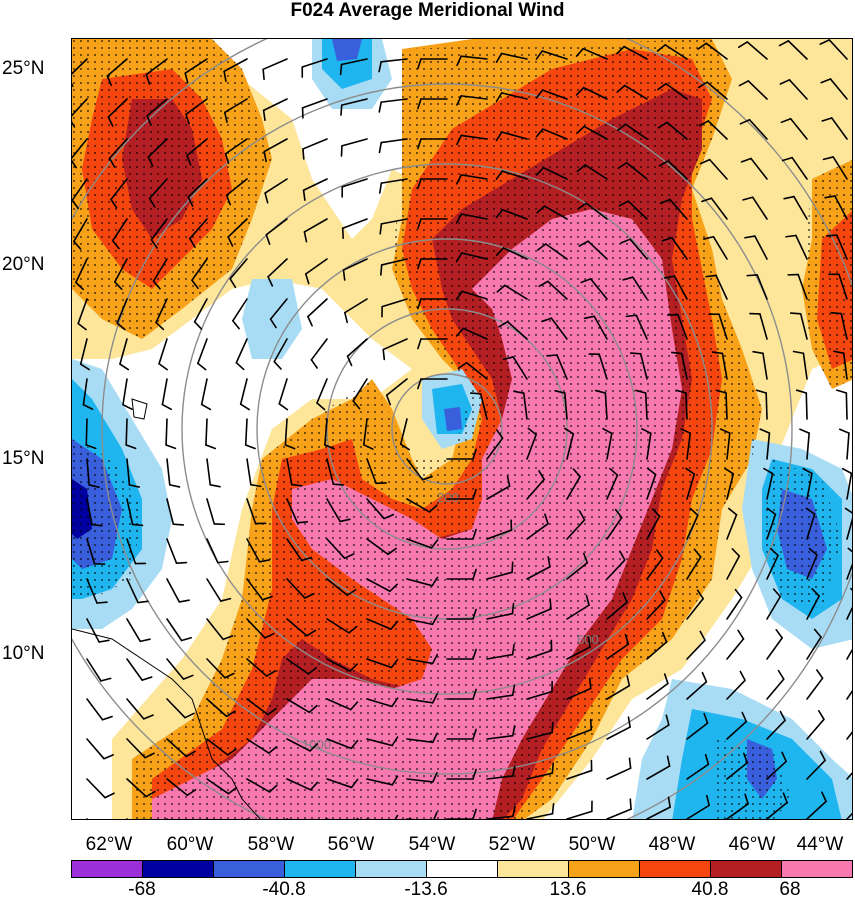 The height and width of the screenshot is (901, 855). I want to click on lat-label-15n: 15°N, so click(23, 459).